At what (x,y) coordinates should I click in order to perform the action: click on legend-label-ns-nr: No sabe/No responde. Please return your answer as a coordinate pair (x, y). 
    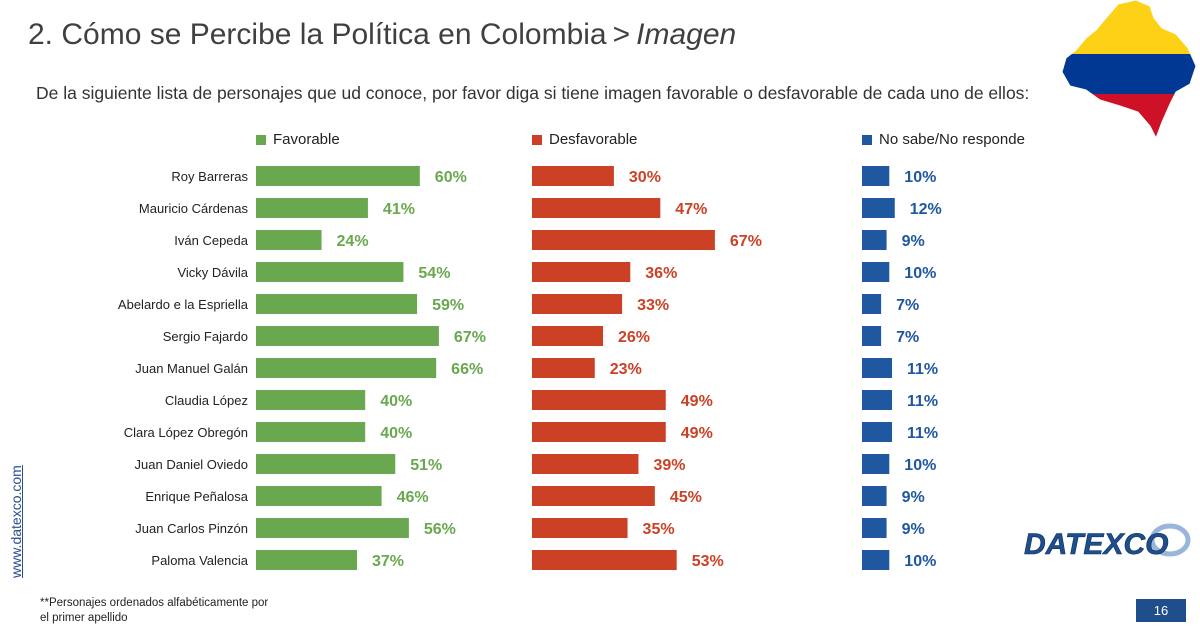
    Looking at the image, I should click on (952, 139).